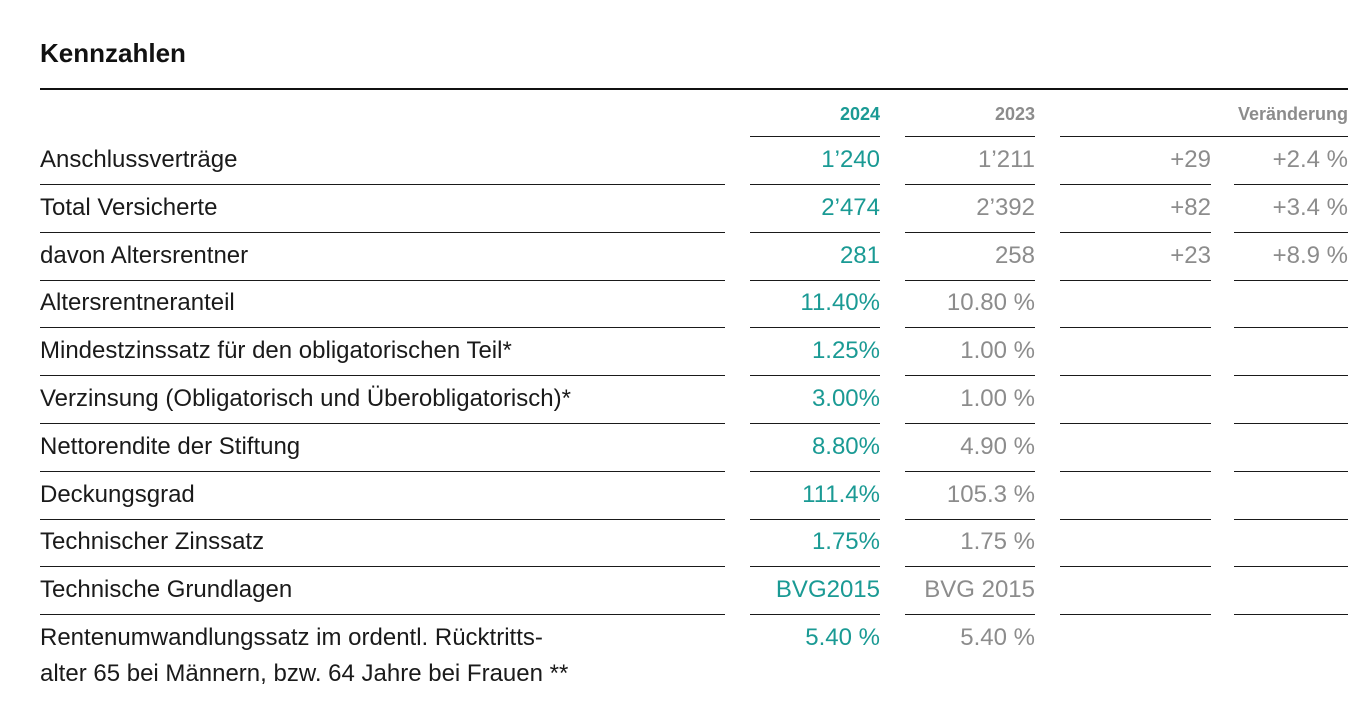 The height and width of the screenshot is (720, 1366). I want to click on value-2023: 258, so click(1014, 255).